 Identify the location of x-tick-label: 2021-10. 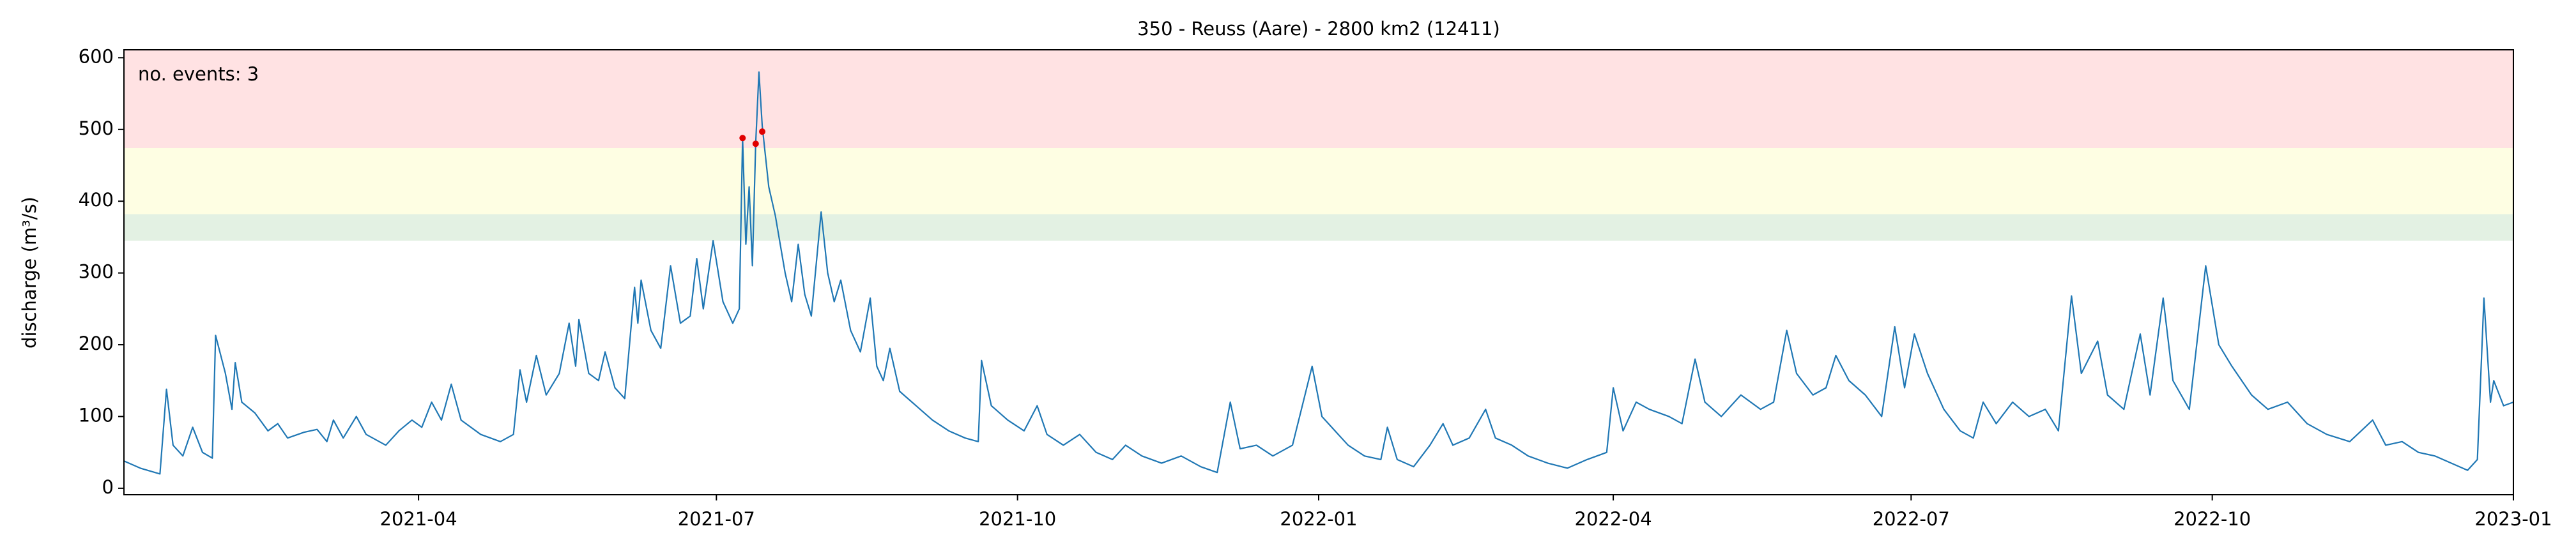
(1017, 519).